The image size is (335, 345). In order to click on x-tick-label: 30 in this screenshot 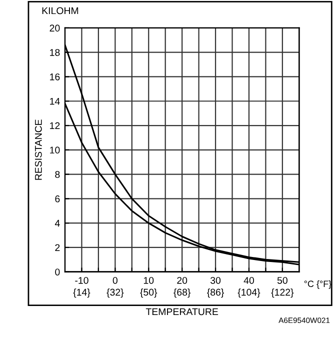, I will do `click(215, 280)`.